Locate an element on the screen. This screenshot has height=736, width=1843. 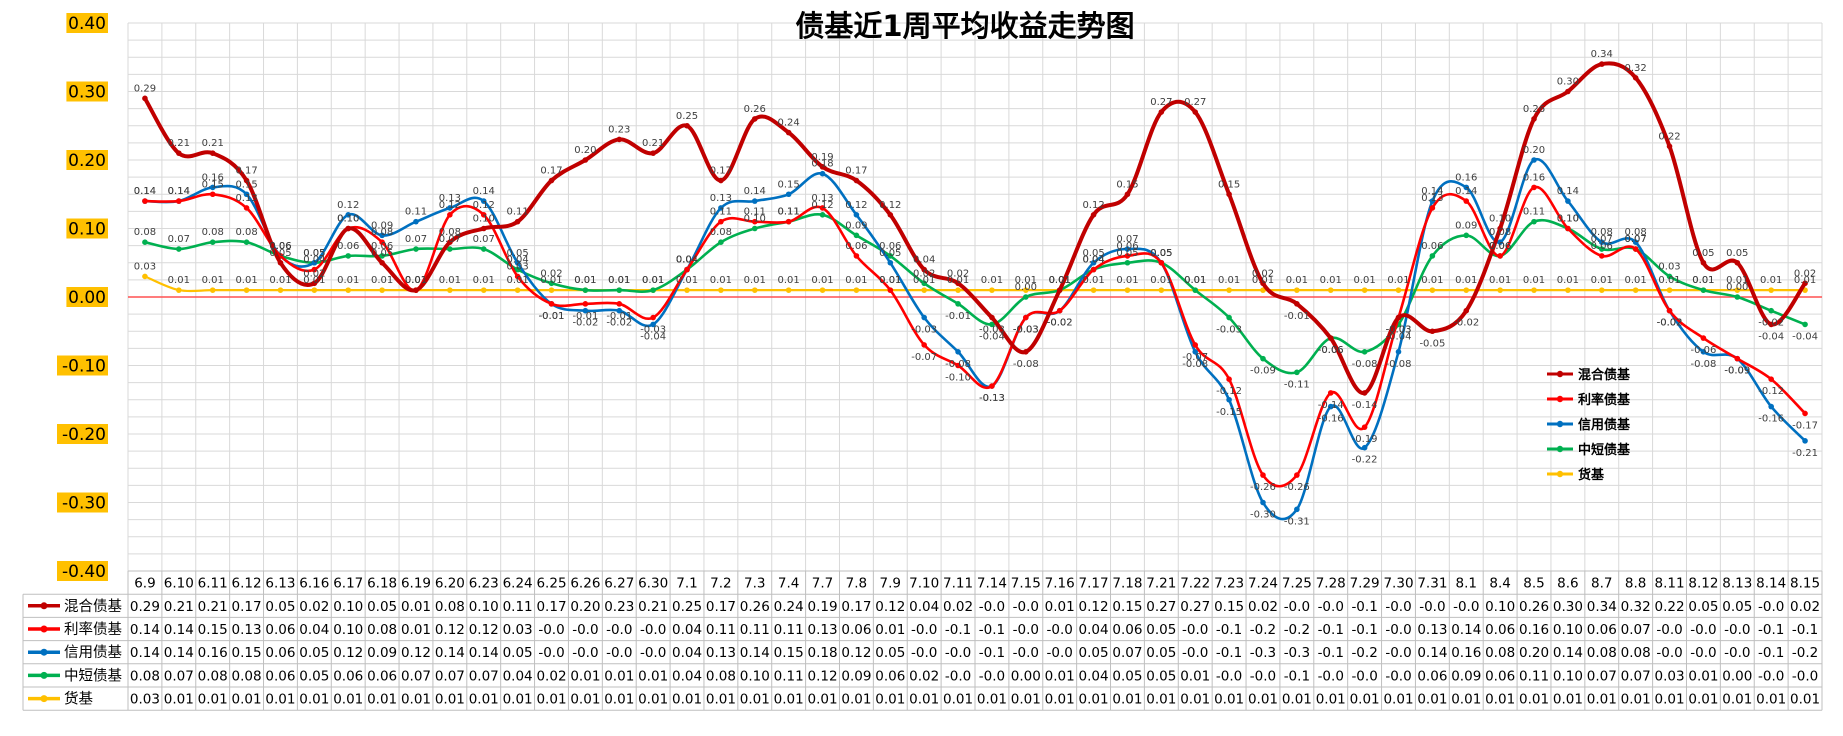
data-label: 0.13 is located at coordinates (450, 198).